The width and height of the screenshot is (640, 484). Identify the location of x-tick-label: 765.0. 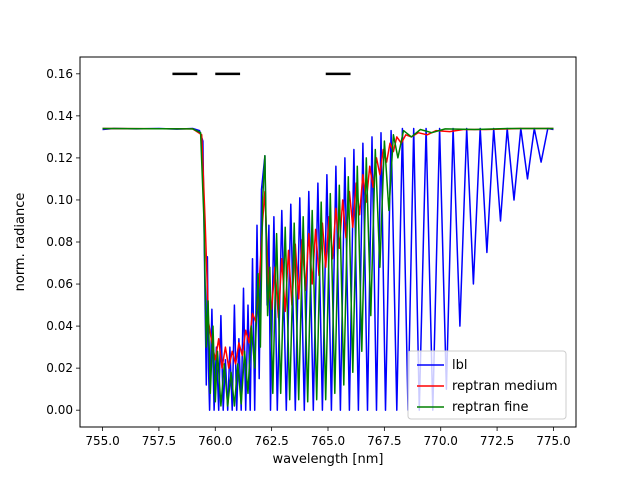
(328, 441).